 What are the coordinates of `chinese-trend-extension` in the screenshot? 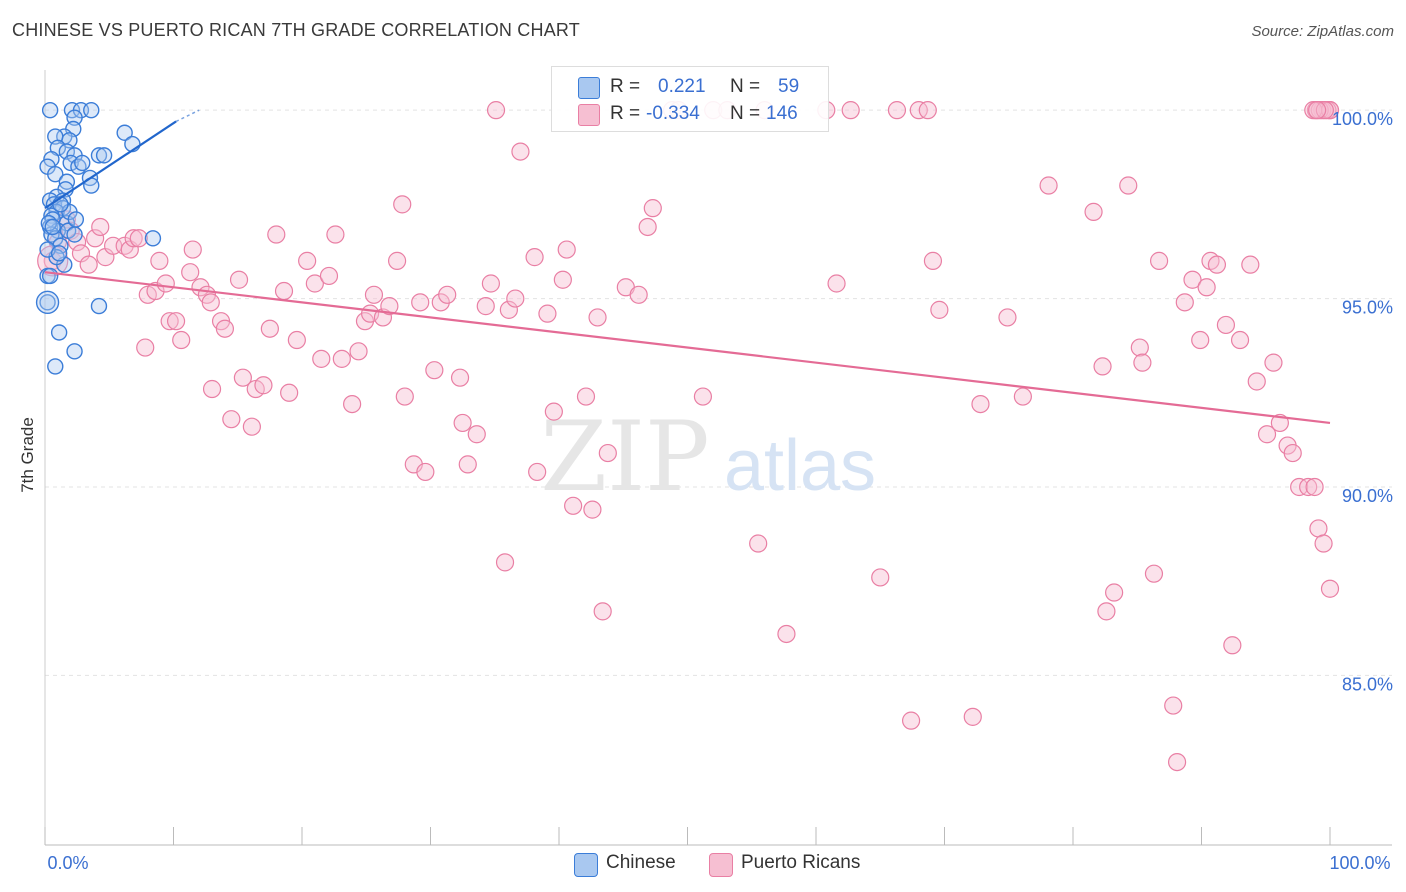 It's located at (187, 116).